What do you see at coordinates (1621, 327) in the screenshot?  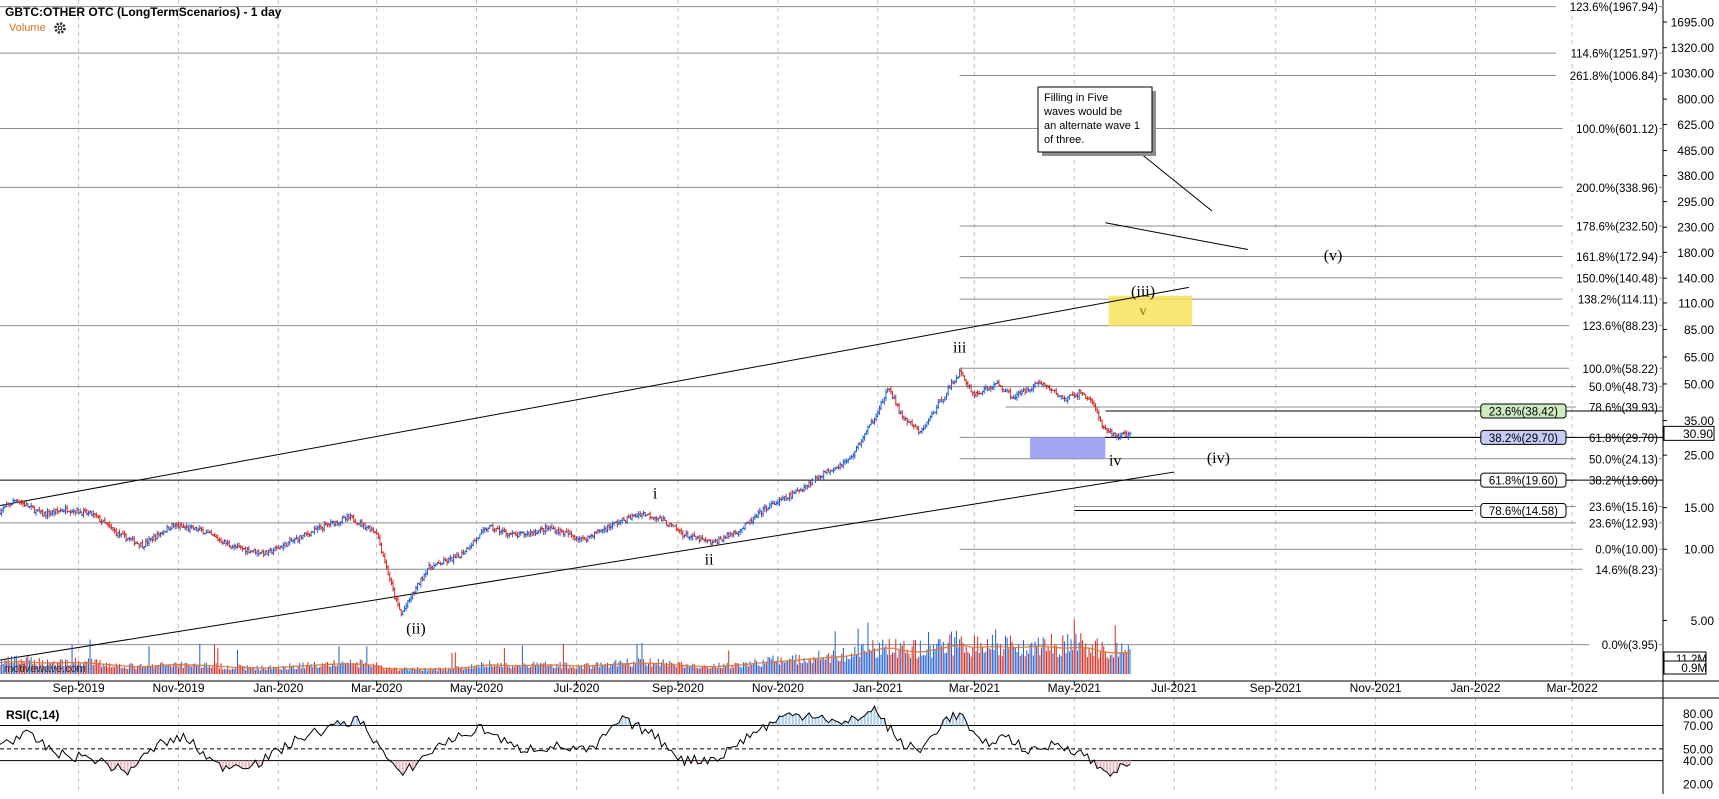 I see `fib-level-label: 123.6%(88.23)` at bounding box center [1621, 327].